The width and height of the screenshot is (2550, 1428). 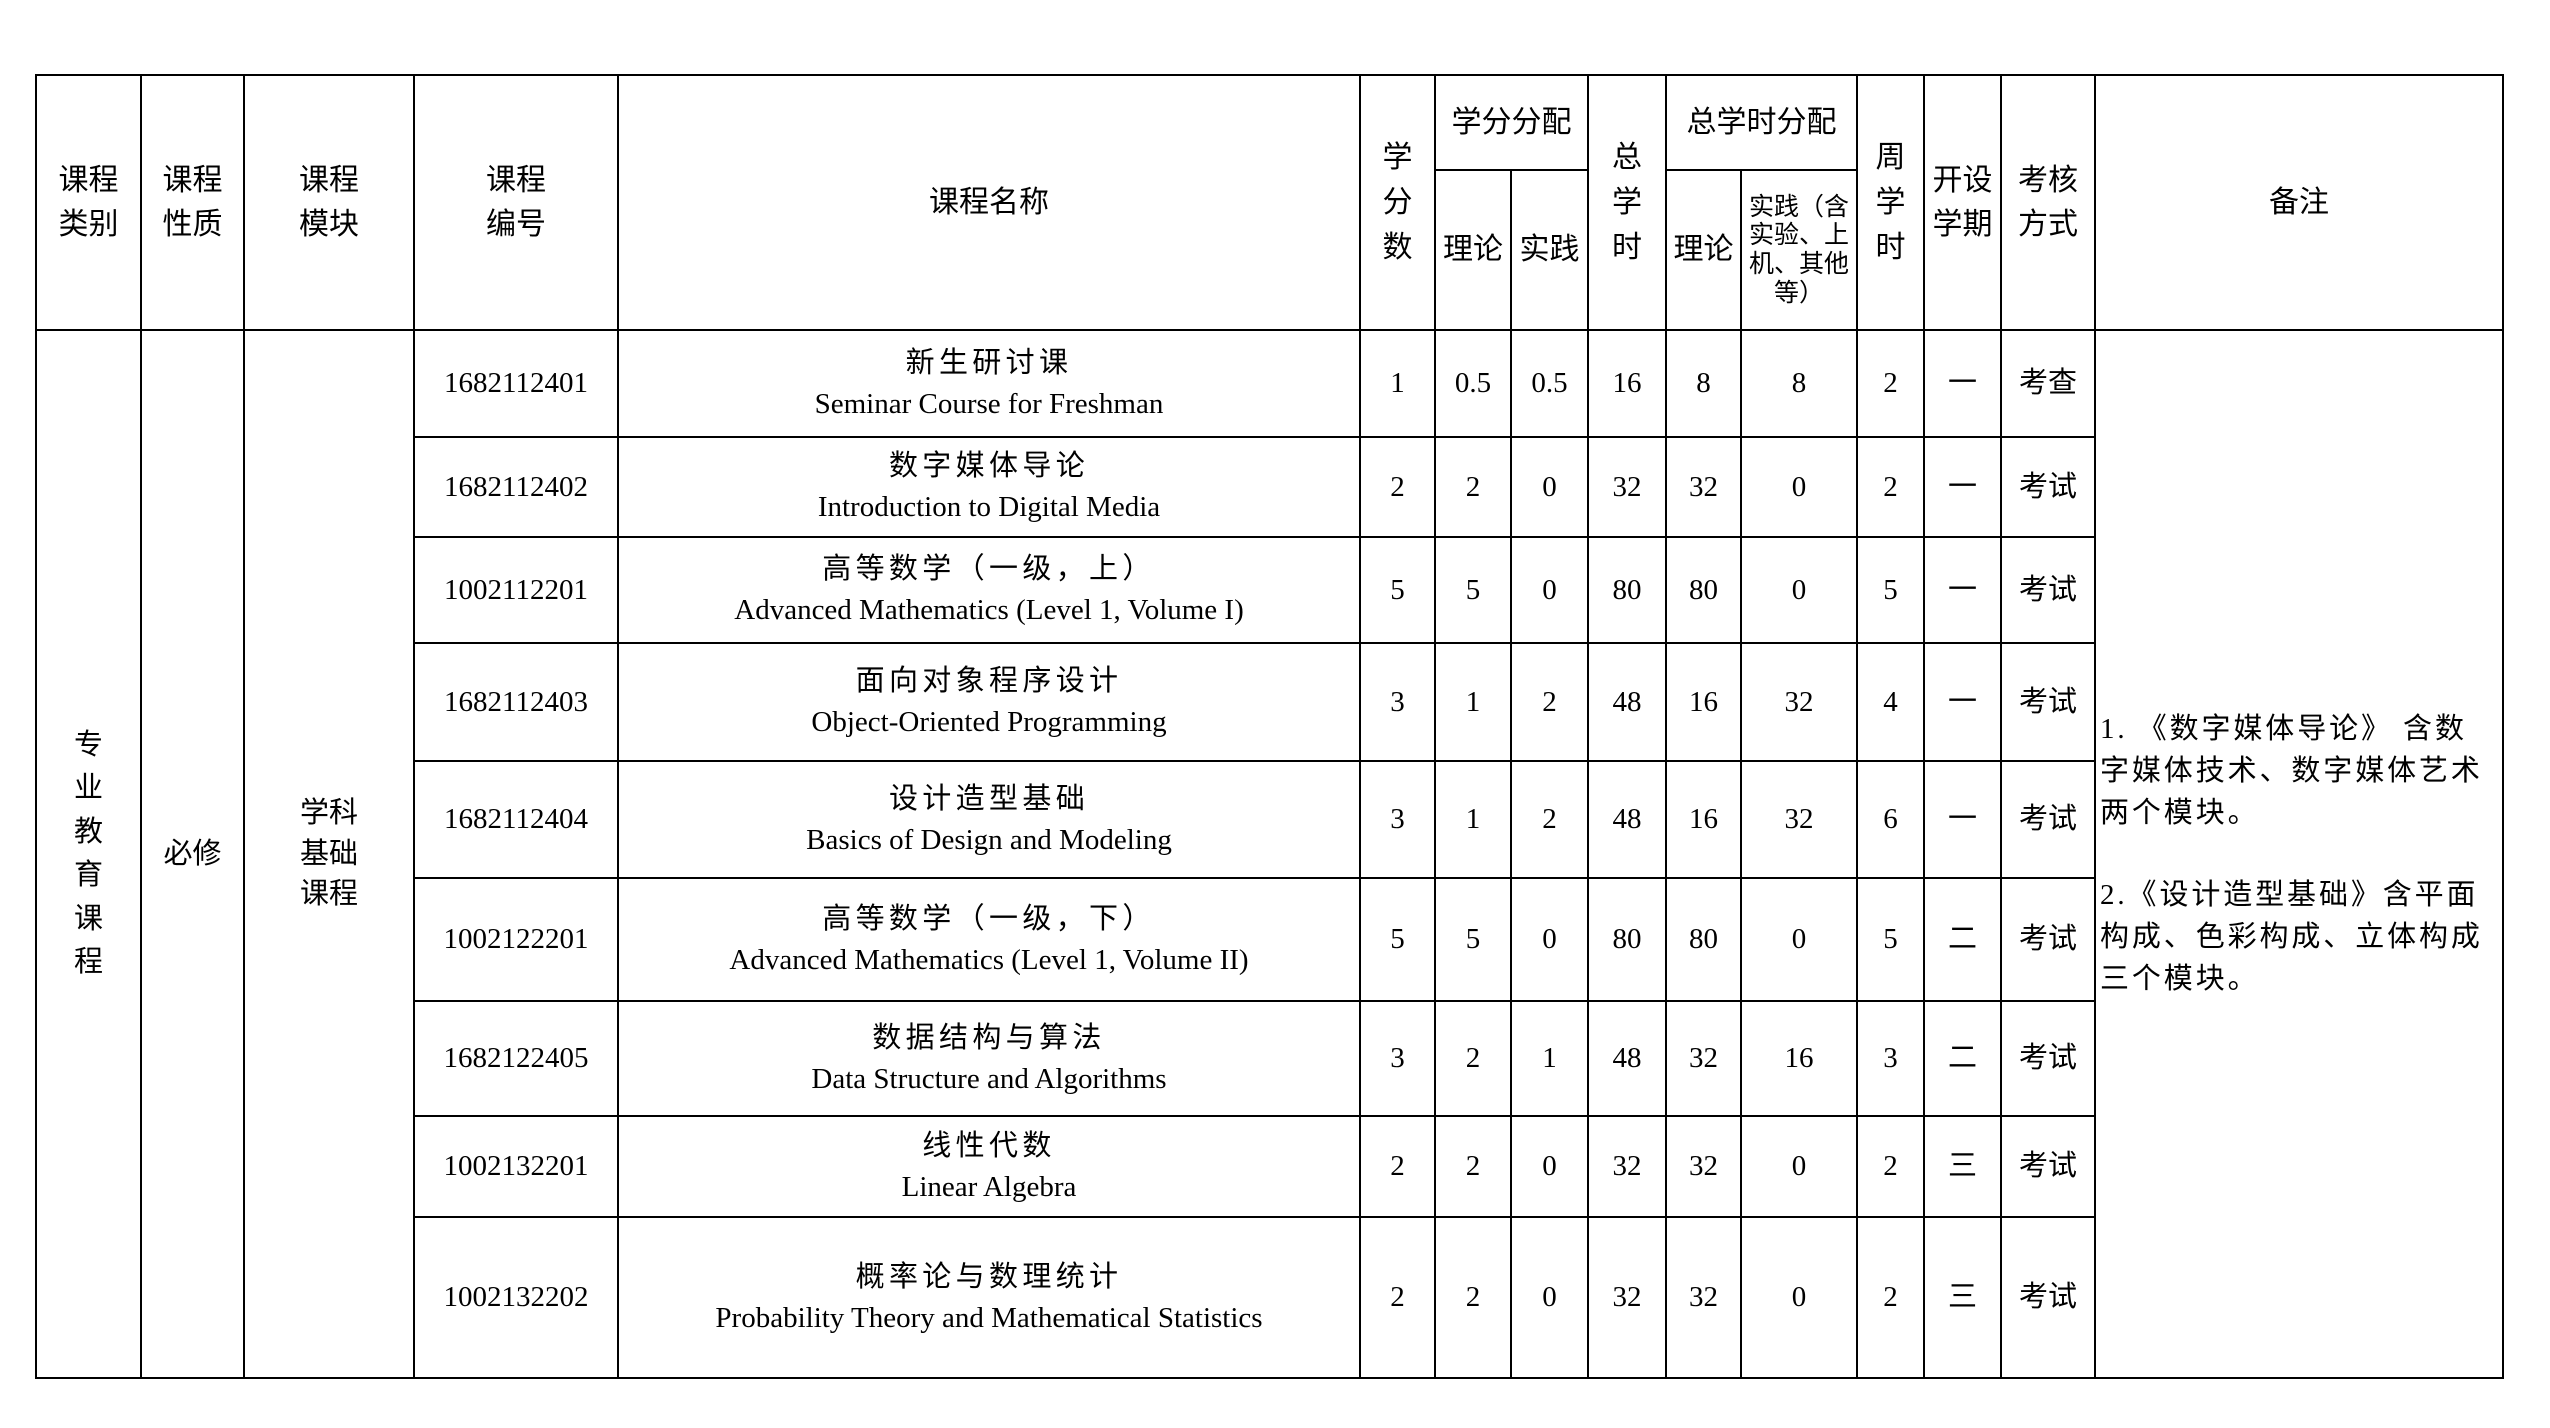 I want to click on course-name-en: Advanced Mathematics (Level 1, Volume I), so click(x=989, y=610).